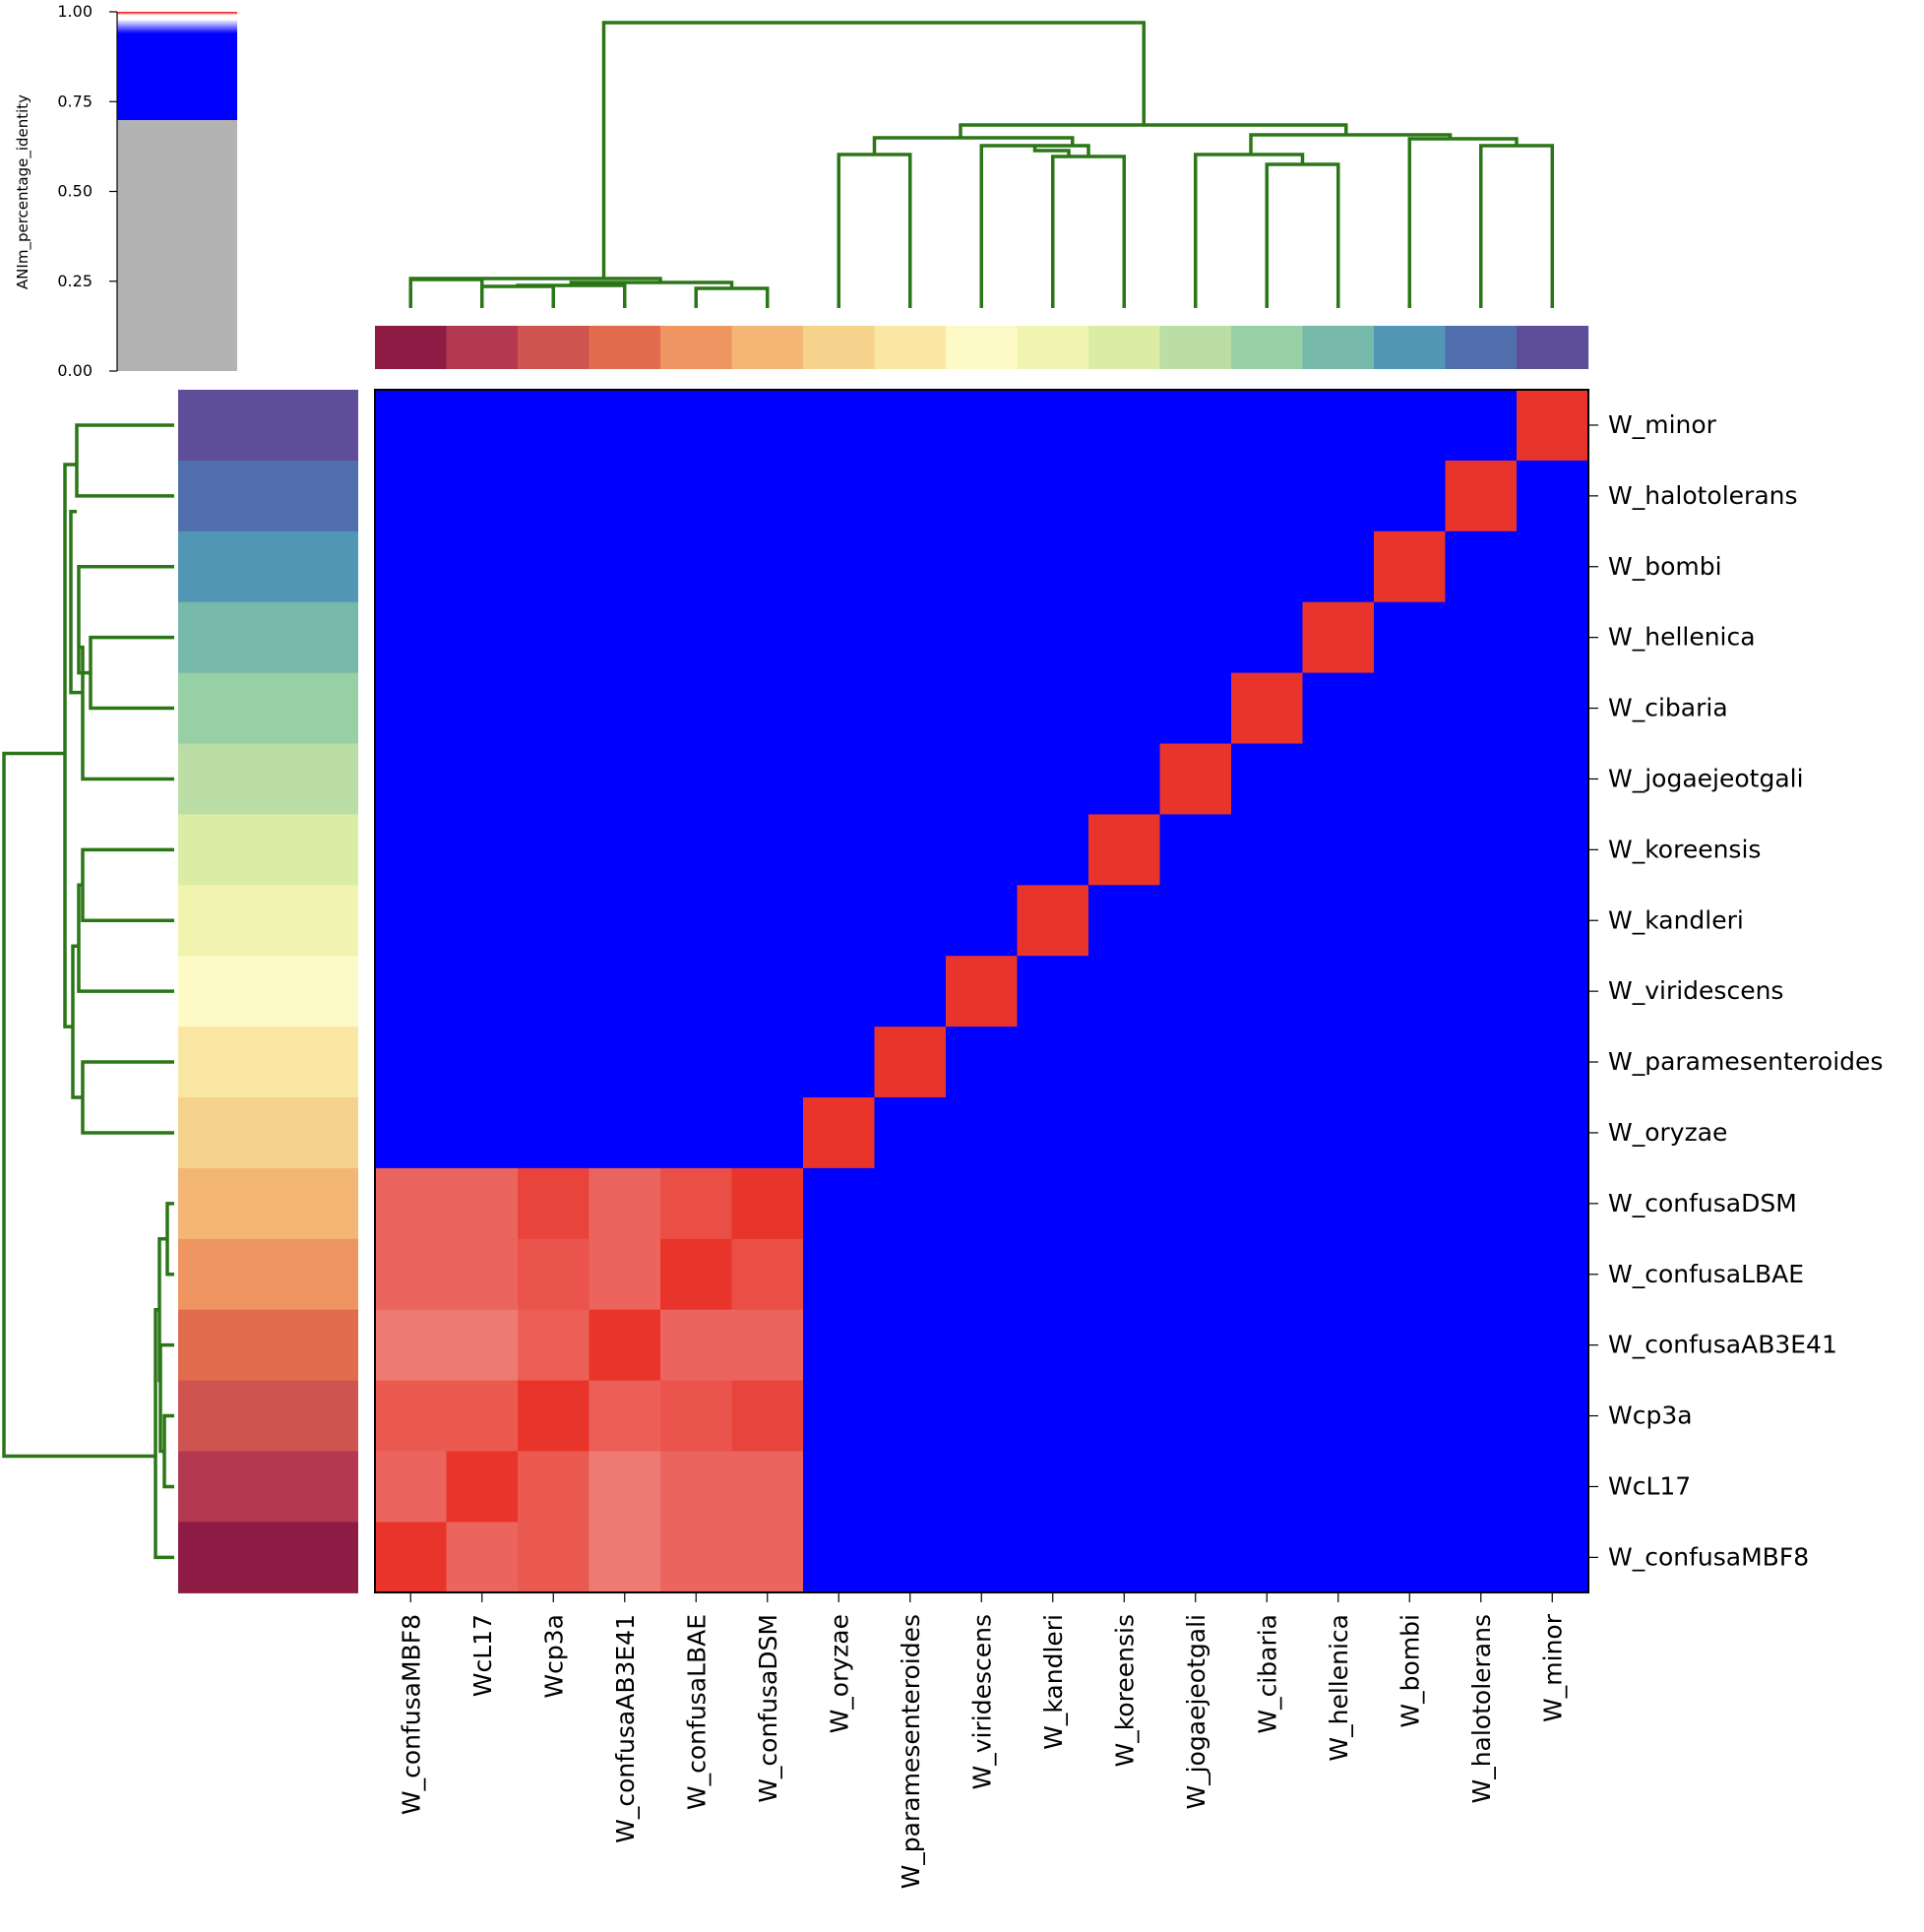 The width and height of the screenshot is (1924, 1932). Describe the element at coordinates (75, 101) in the screenshot. I see `colorbar-tick-label: 0.75` at that location.